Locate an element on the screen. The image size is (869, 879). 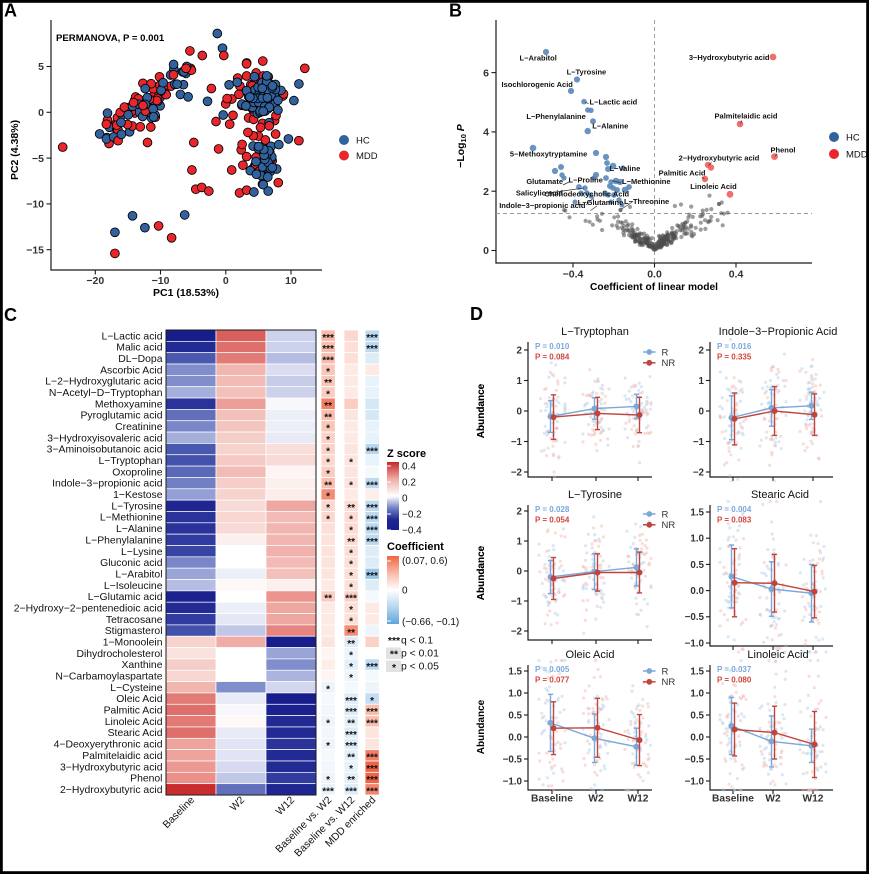
svg-text: Linoleic Acid is located at coordinates (134, 722).